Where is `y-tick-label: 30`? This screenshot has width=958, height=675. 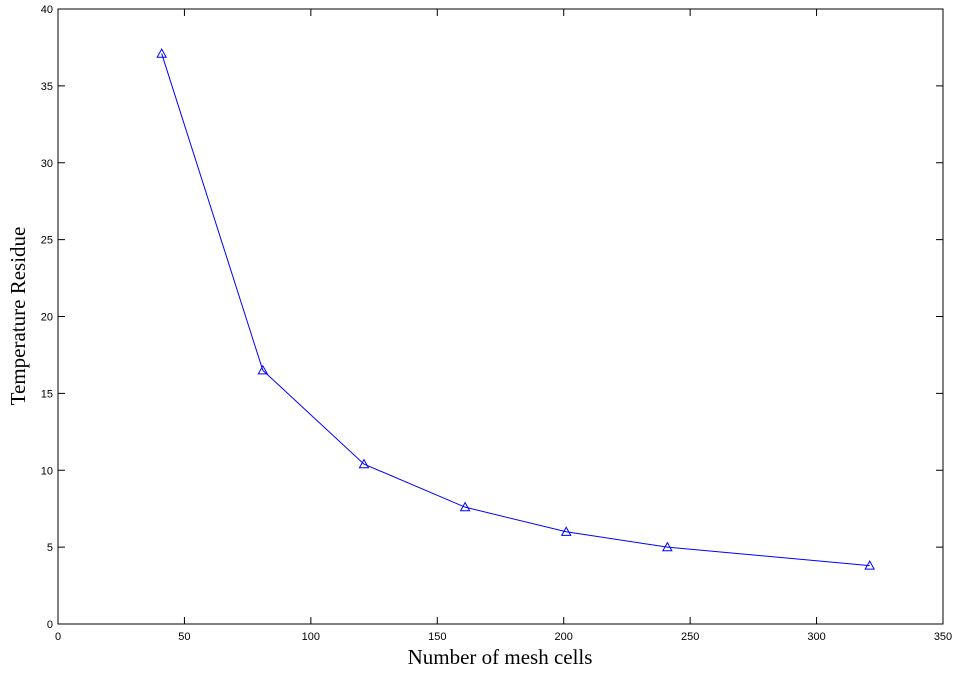
y-tick-label: 30 is located at coordinates (47, 164).